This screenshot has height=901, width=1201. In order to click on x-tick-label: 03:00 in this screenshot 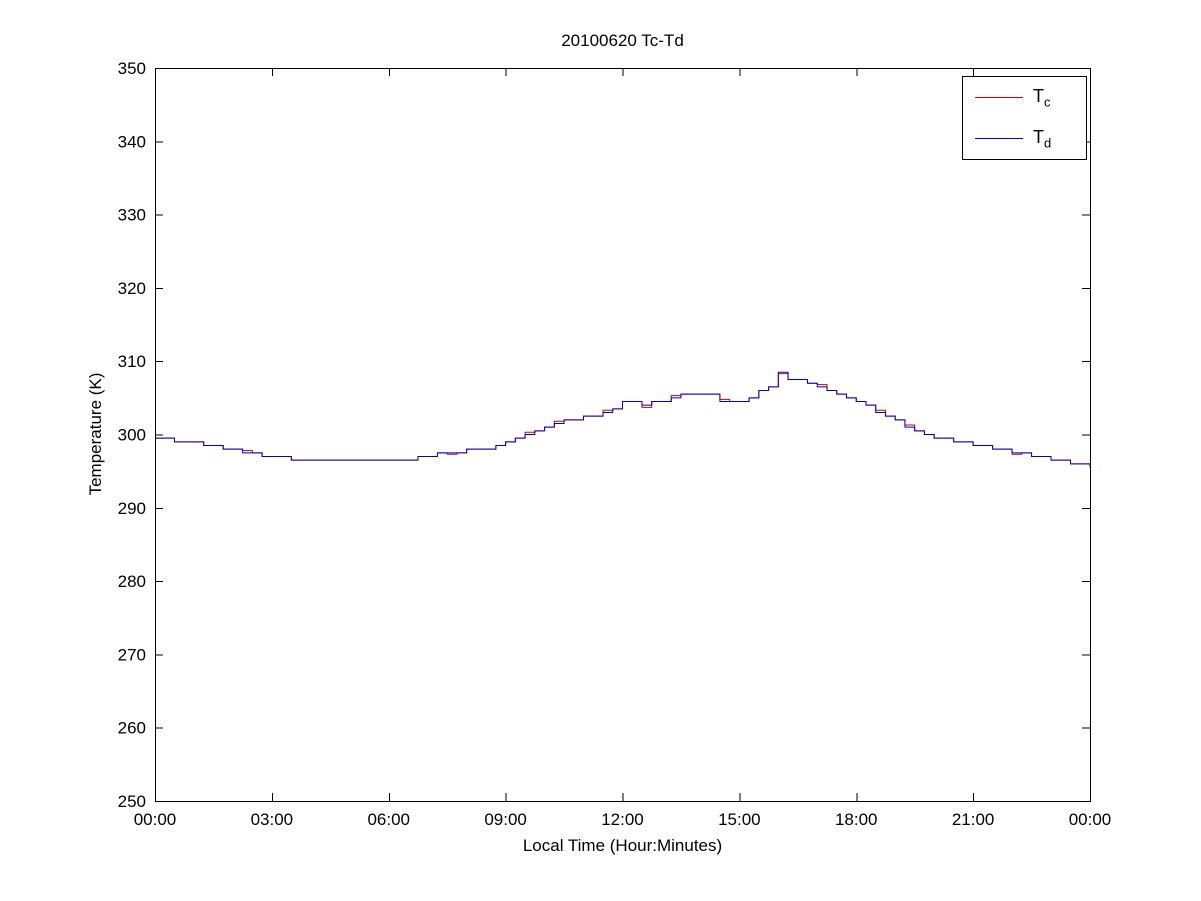, I will do `click(272, 819)`.